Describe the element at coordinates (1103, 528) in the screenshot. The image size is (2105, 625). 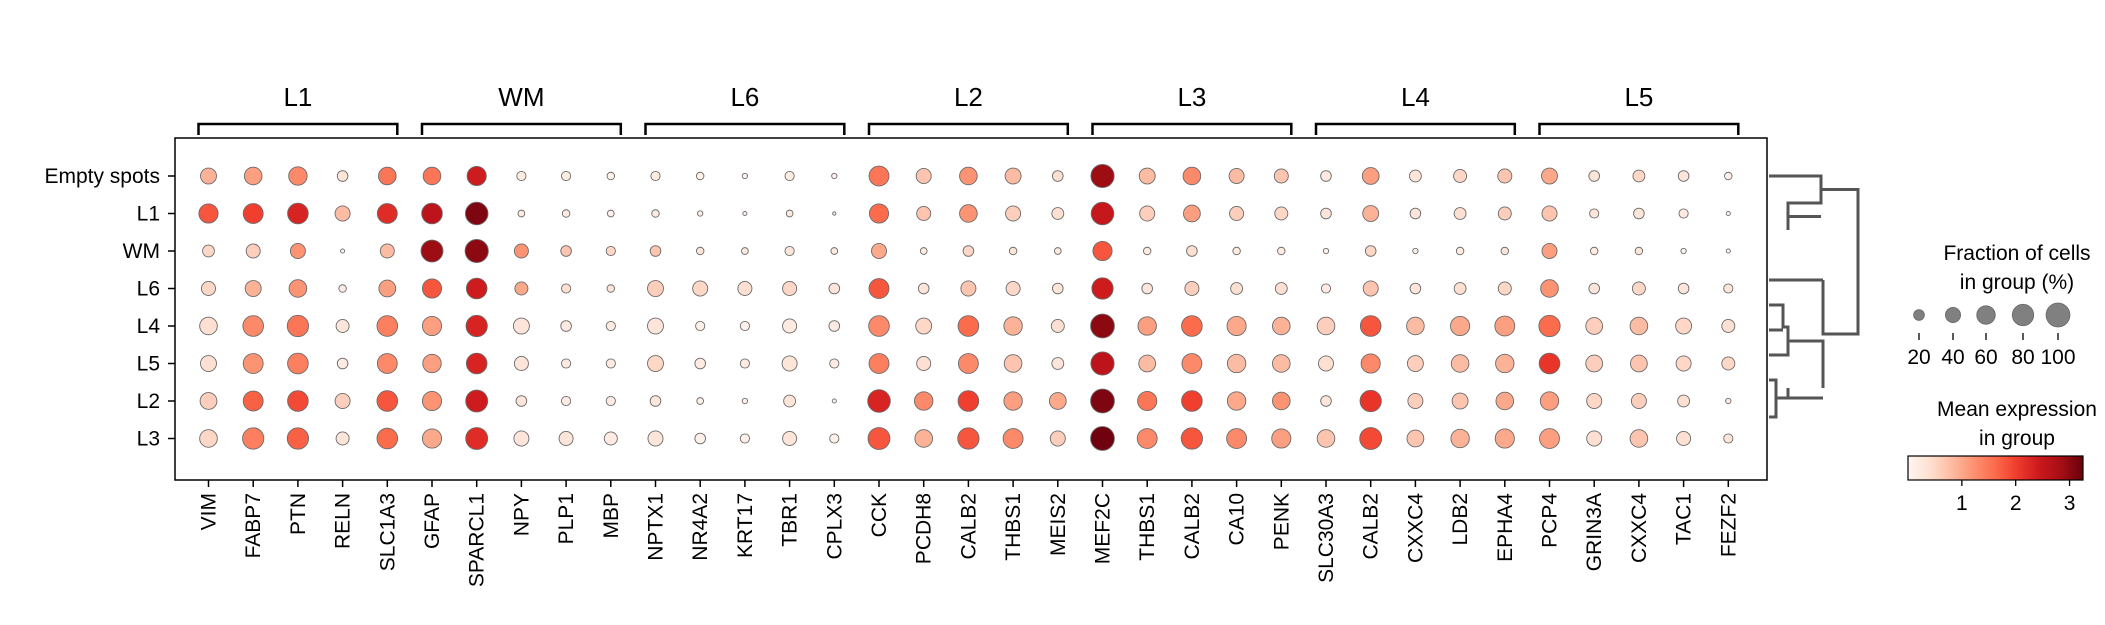
I see `gene-label: MEF2C` at that location.